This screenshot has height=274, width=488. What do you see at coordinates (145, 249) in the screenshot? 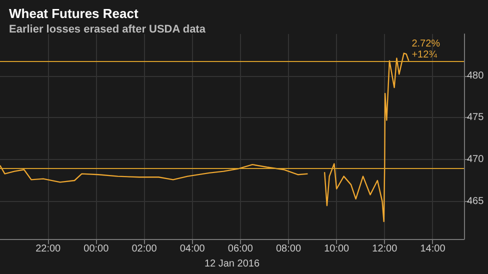
I see `x-tick-label: 02:00` at bounding box center [145, 249].